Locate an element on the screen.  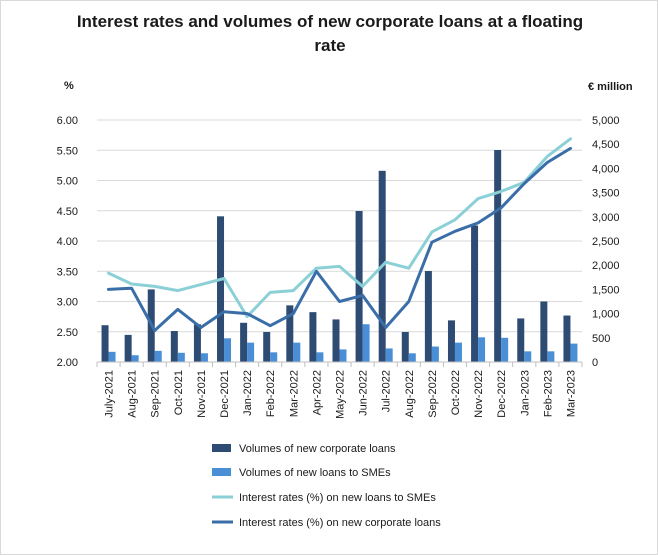
right-axis-unit: € million is located at coordinates (610, 87).